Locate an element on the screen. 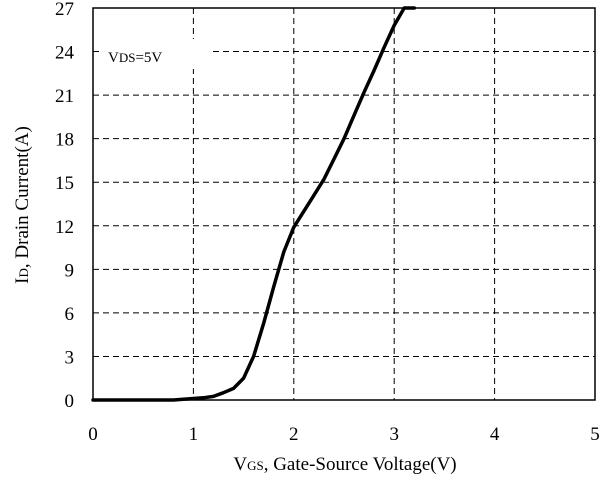 The height and width of the screenshot is (477, 609). y-tick-label: 6 is located at coordinates (70, 314).